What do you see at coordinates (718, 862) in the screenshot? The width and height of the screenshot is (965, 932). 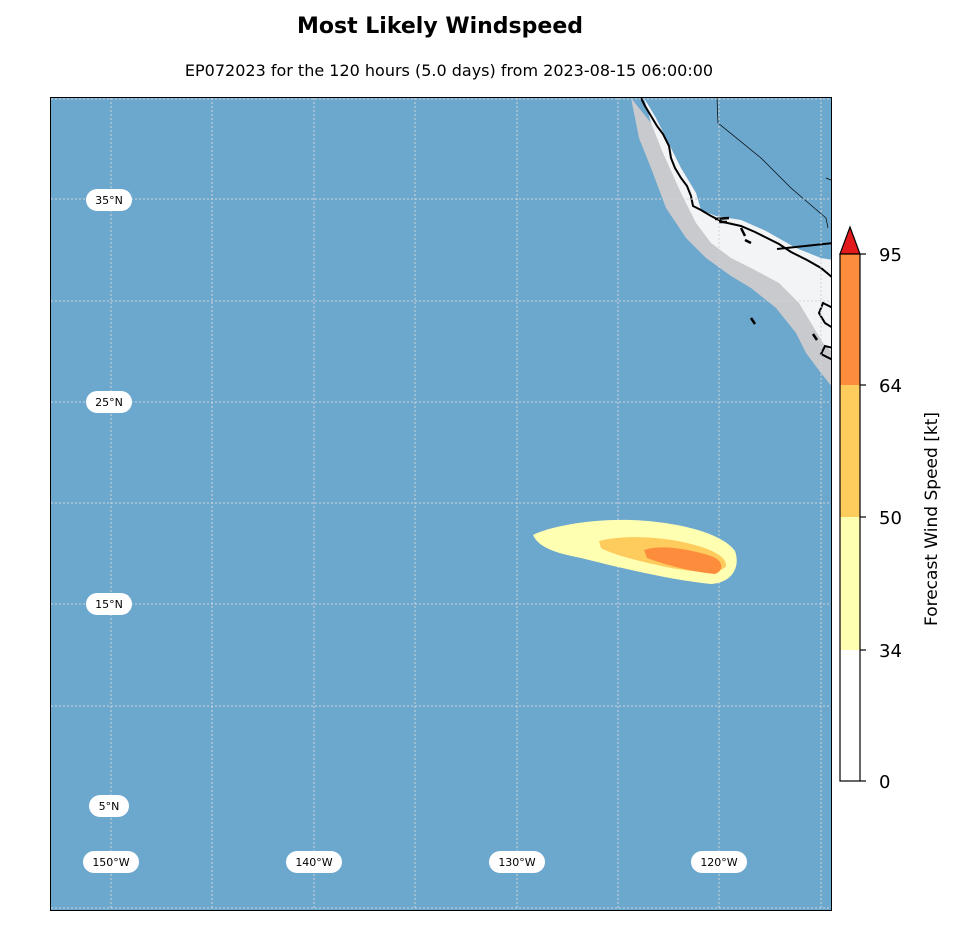 I see `lon-label: 120°W` at bounding box center [718, 862].